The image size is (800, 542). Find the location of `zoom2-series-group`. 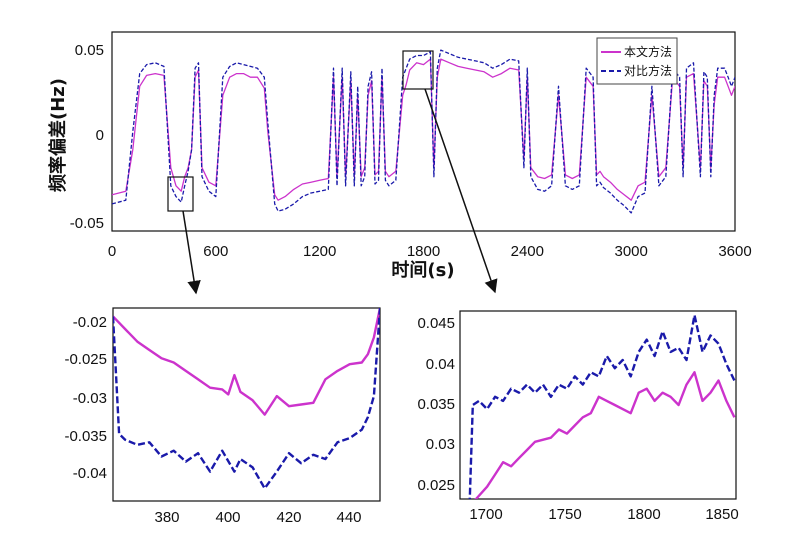

zoom2-series-group is located at coordinates (602, 406).